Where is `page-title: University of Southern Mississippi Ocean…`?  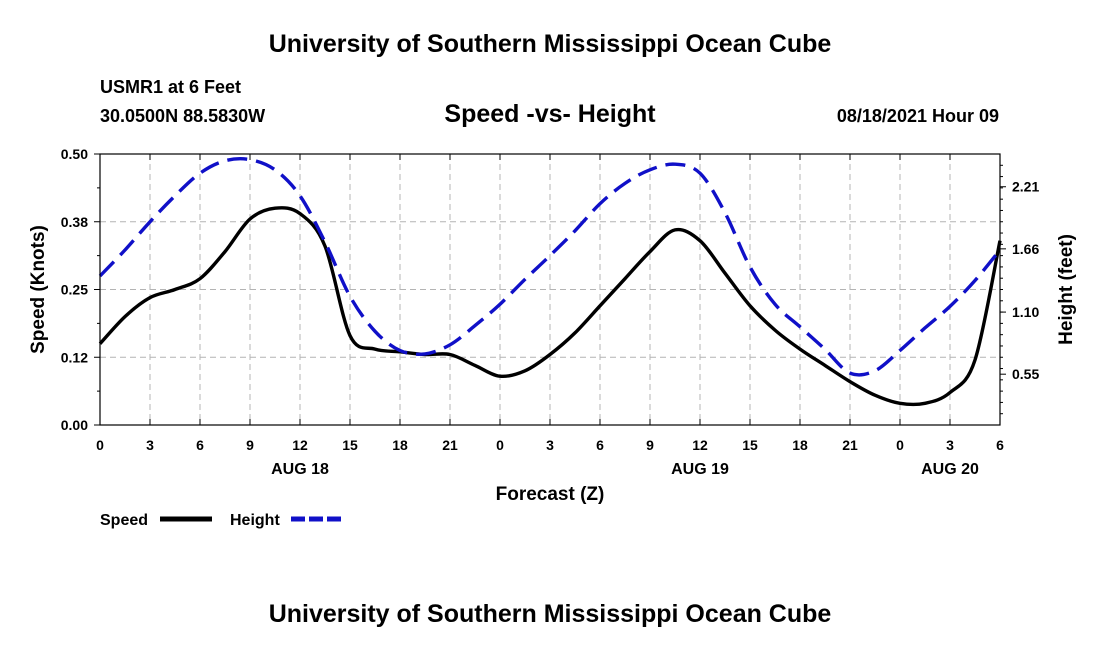 page-title: University of Southern Mississippi Ocean… is located at coordinates (550, 44).